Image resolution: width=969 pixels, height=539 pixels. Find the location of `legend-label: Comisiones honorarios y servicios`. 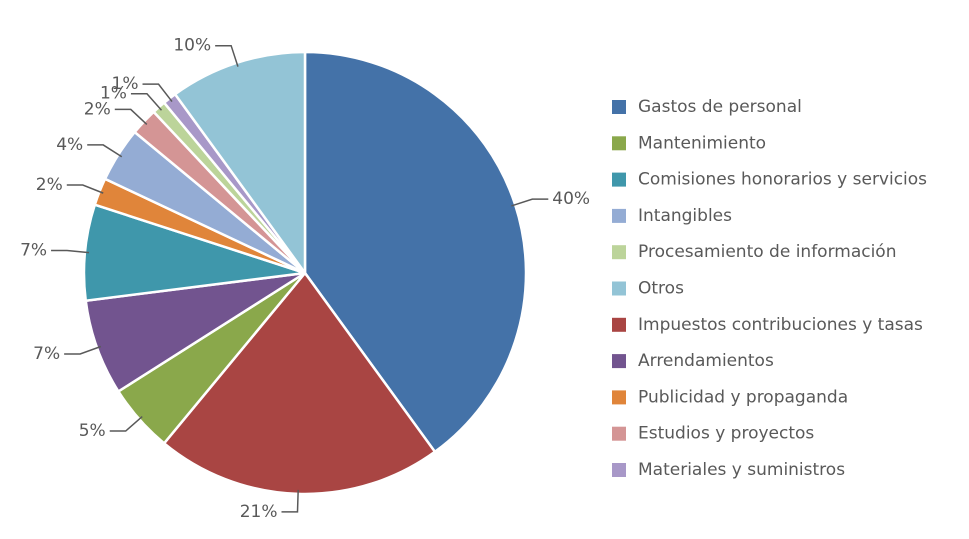

legend-label: Comisiones honorarios y servicios is located at coordinates (782, 180).